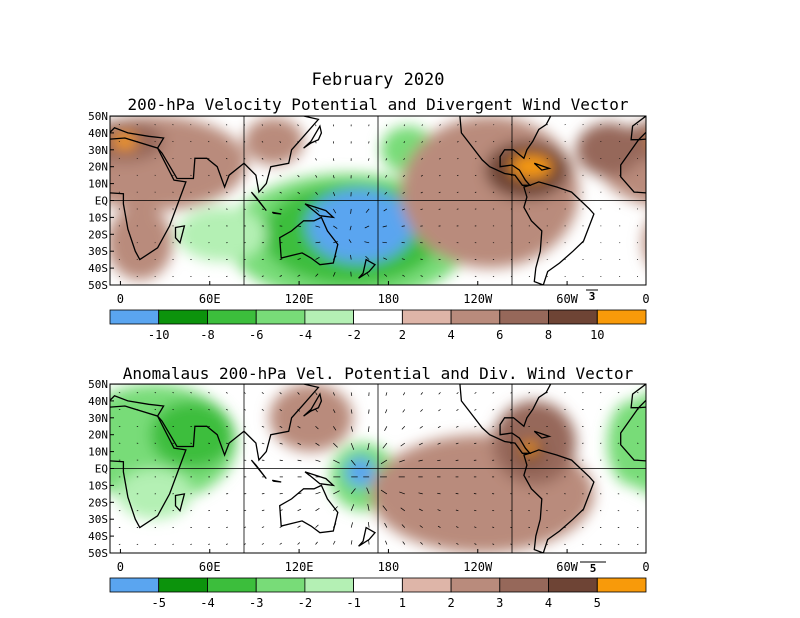 The width and height of the screenshot is (800, 618). Describe the element at coordinates (207, 603) in the screenshot. I see `colorbar-label: -4` at that location.